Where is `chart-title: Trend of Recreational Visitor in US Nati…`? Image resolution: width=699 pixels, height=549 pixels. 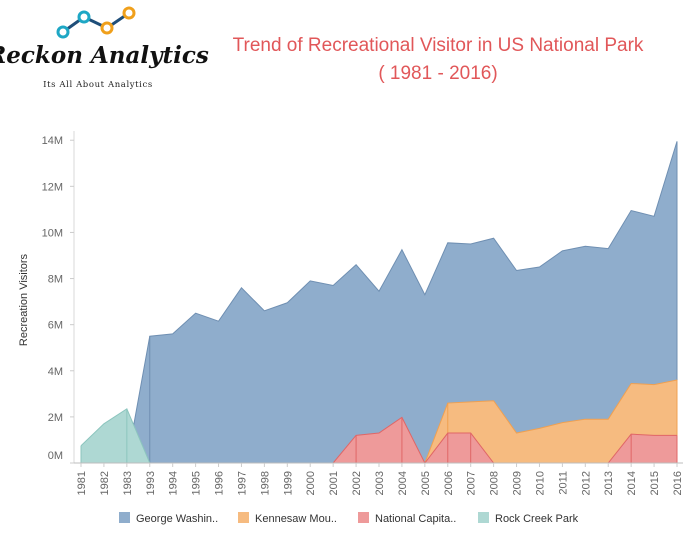
chart-title: Trend of Recreational Visitor in US Nati… is located at coordinates (438, 45).